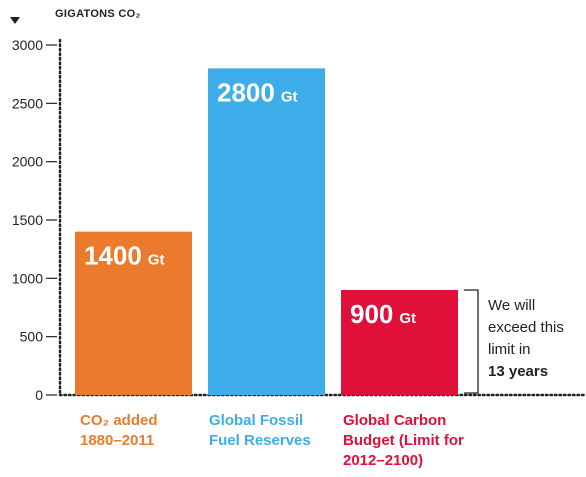 This screenshot has width=586, height=477. What do you see at coordinates (27, 278) in the screenshot?
I see `y-tick-label: 1000` at bounding box center [27, 278].